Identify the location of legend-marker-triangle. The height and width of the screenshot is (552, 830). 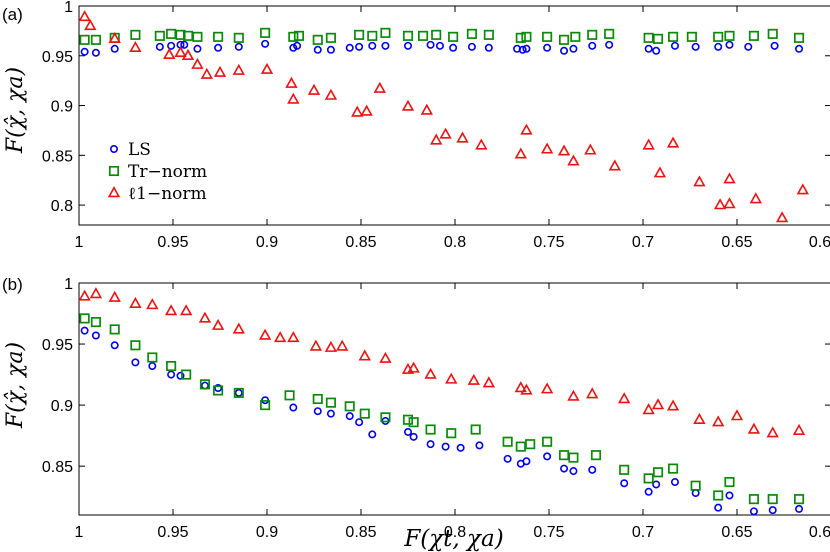
(114, 192).